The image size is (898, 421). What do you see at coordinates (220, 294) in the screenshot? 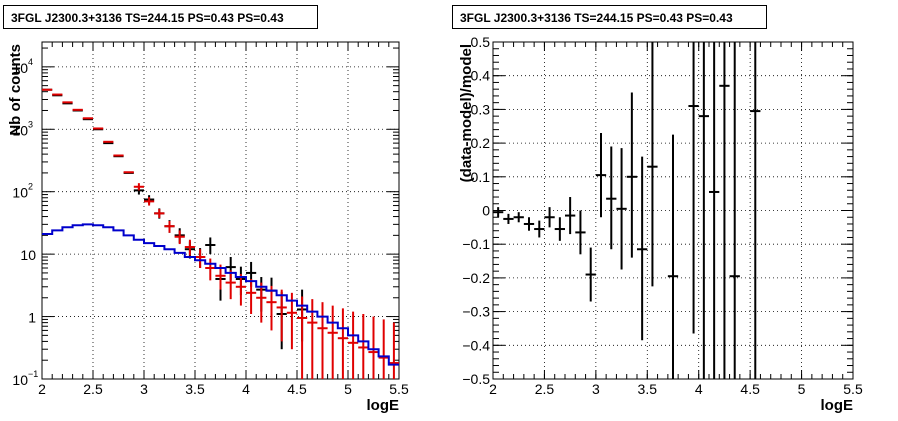
I see `model-histogram-line` at bounding box center [220, 294].